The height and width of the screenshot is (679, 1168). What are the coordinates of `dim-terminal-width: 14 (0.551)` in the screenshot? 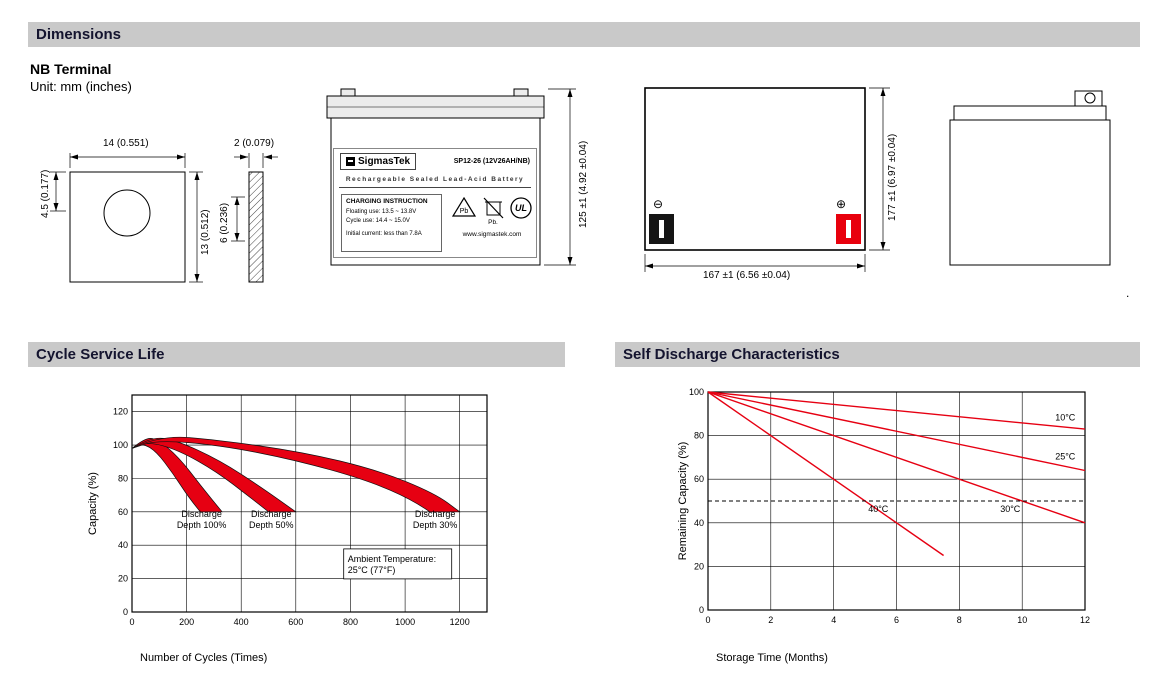 It's located at (126, 143).